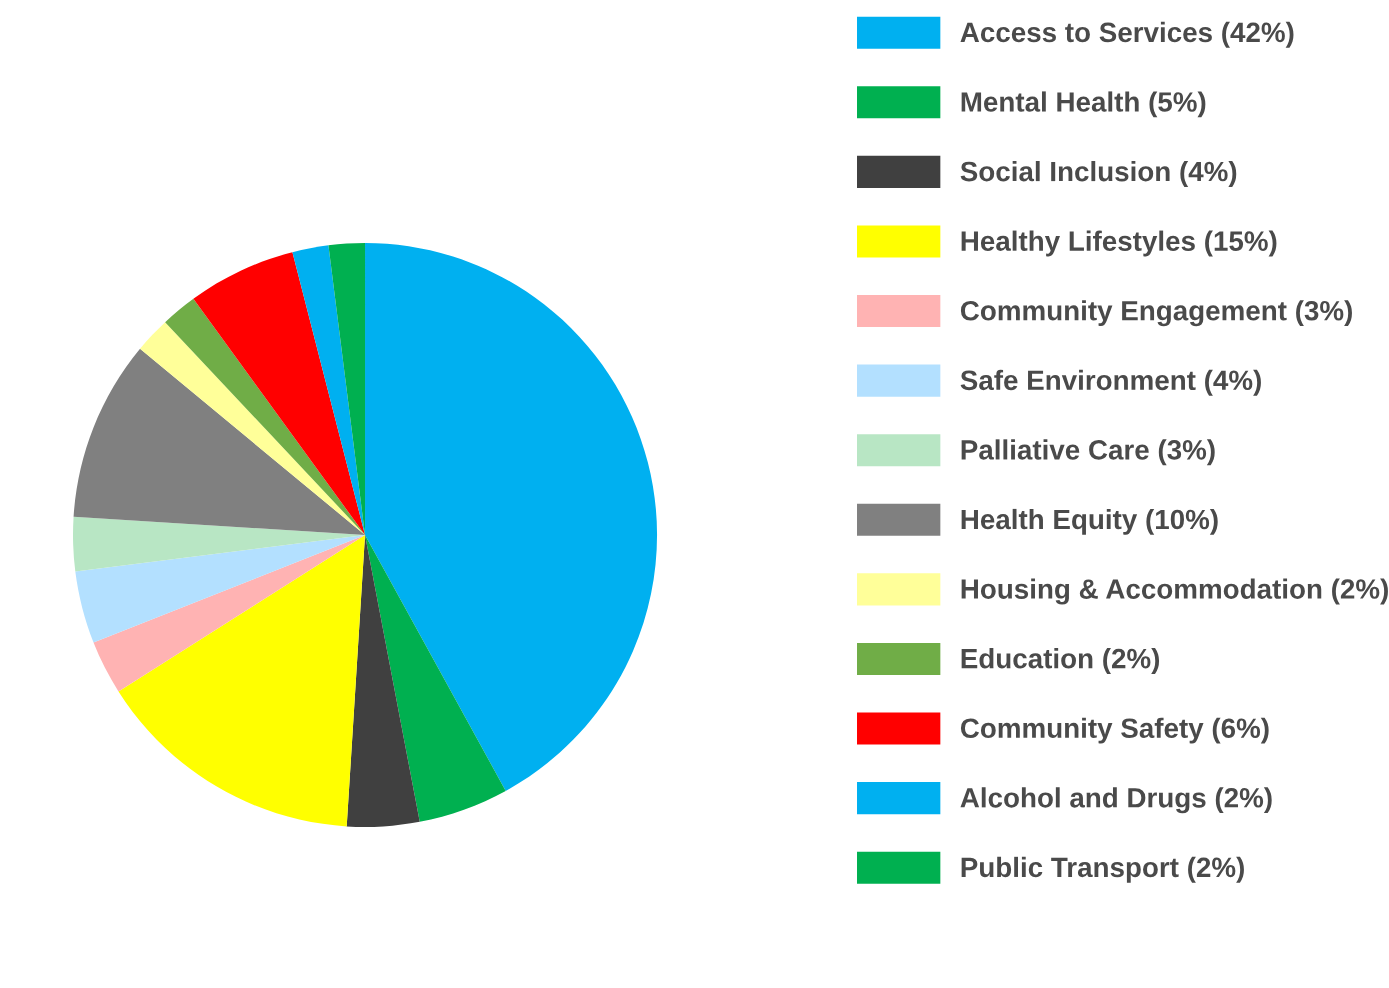 This screenshot has width=1389, height=988. Describe the element at coordinates (1116, 800) in the screenshot. I see `legend-label: Alcohol and Drugs (2%)` at that location.